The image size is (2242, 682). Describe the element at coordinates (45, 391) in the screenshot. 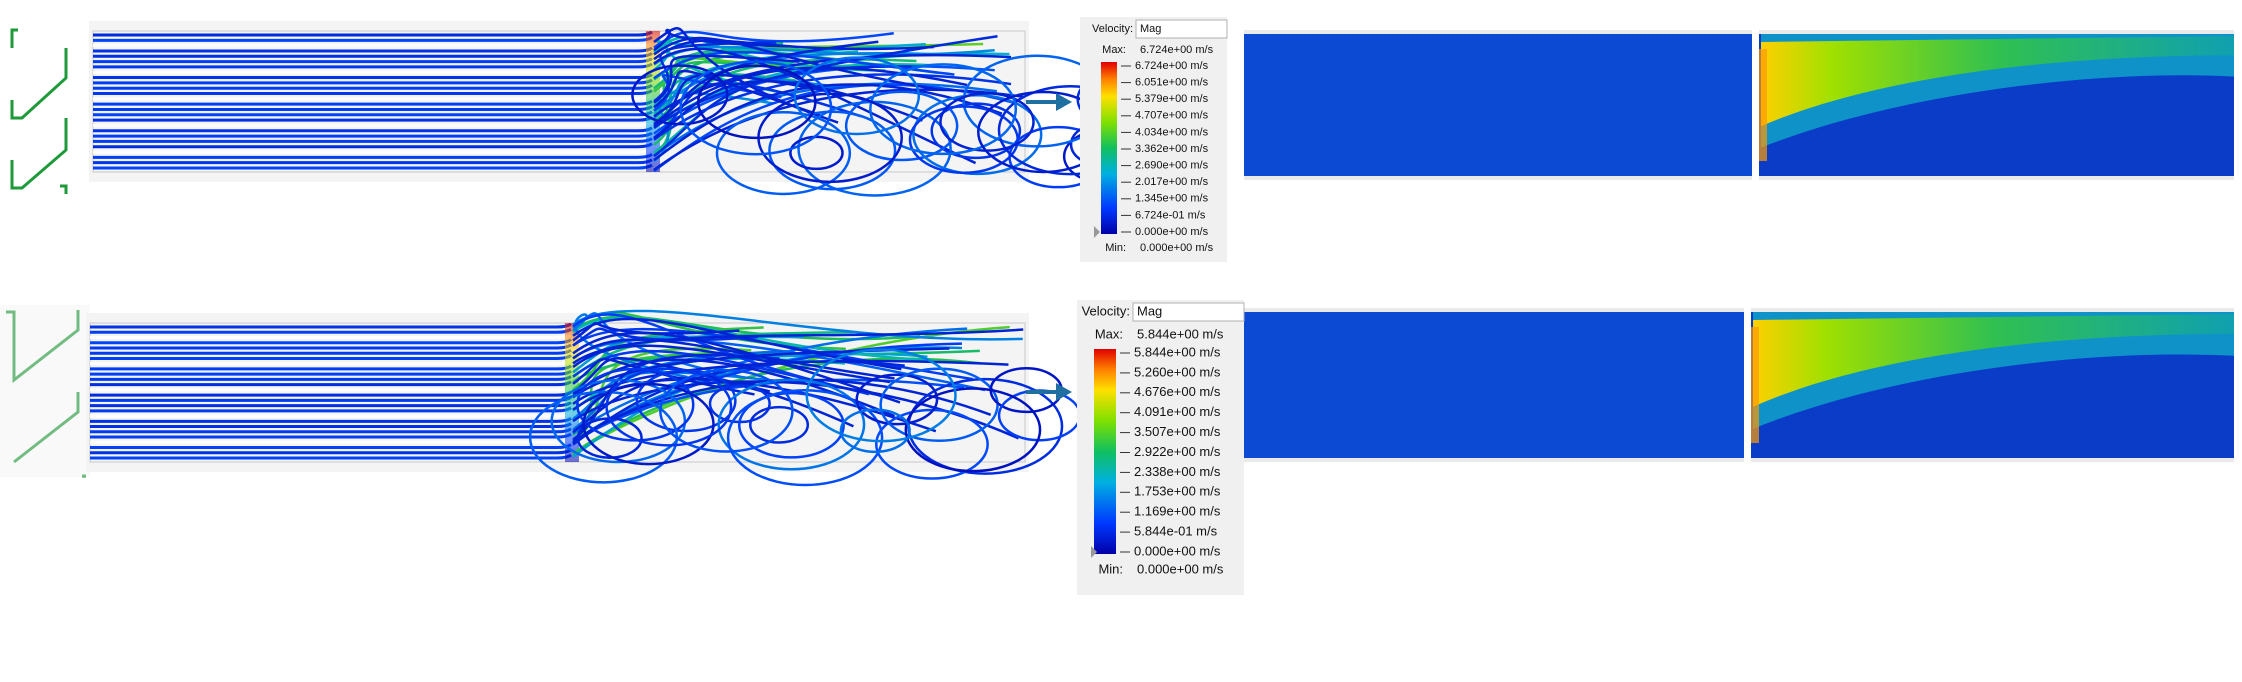

I see `icon-background` at that location.